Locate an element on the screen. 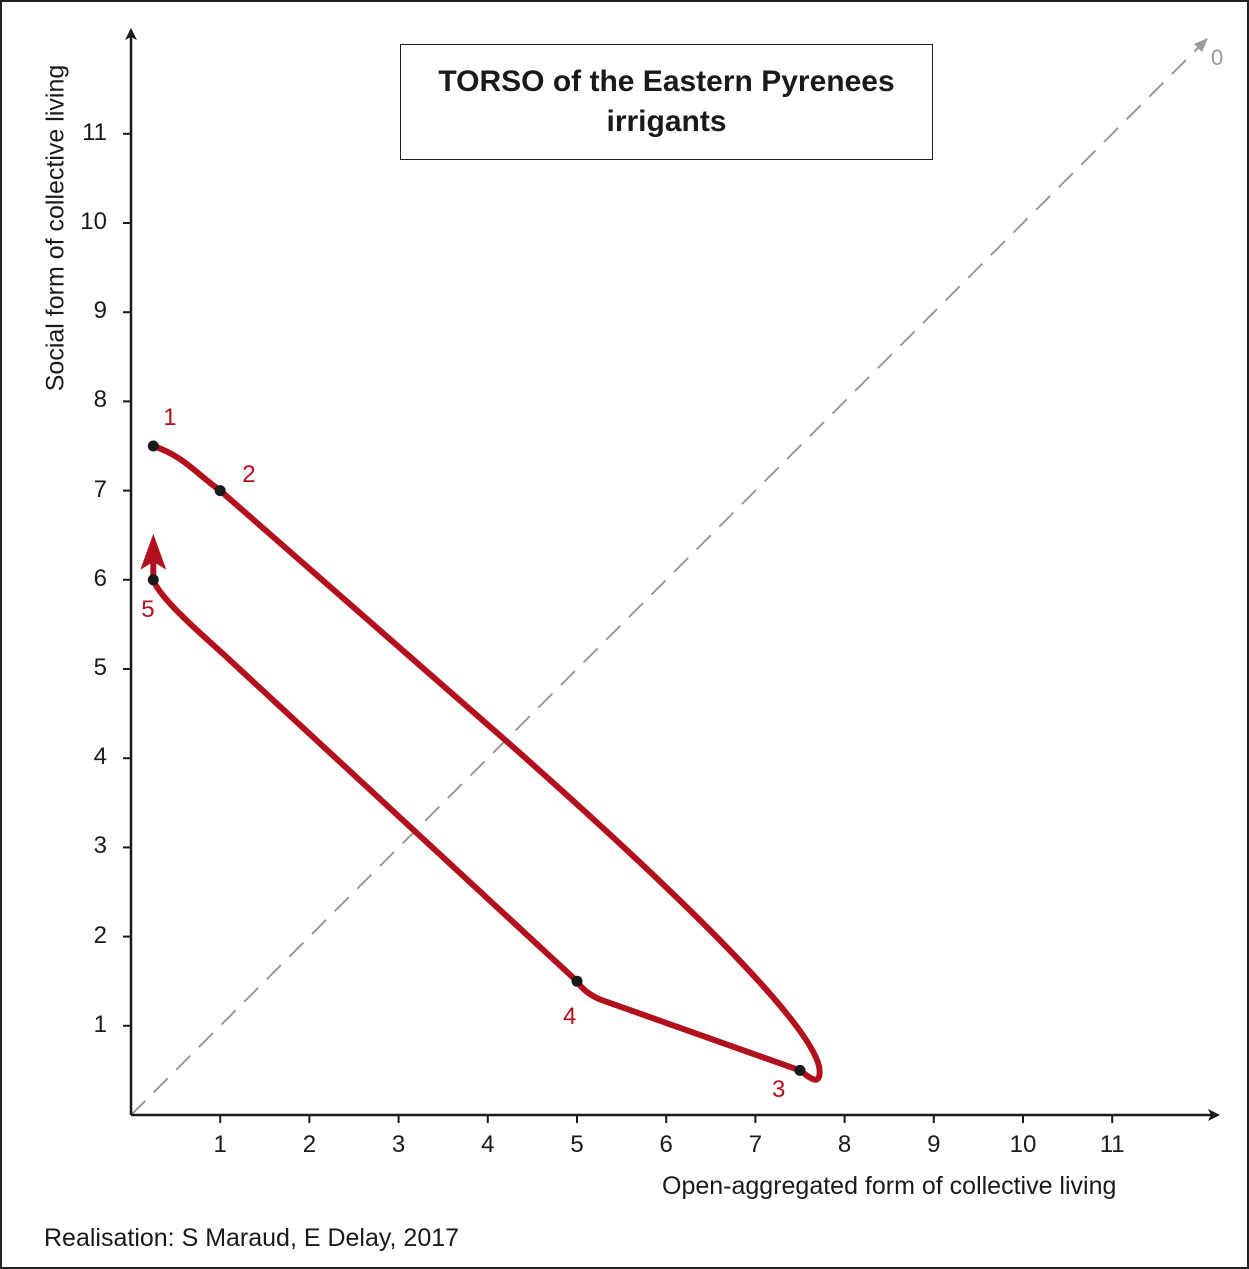  chart-title-line-2: irrigants is located at coordinates (666, 121).